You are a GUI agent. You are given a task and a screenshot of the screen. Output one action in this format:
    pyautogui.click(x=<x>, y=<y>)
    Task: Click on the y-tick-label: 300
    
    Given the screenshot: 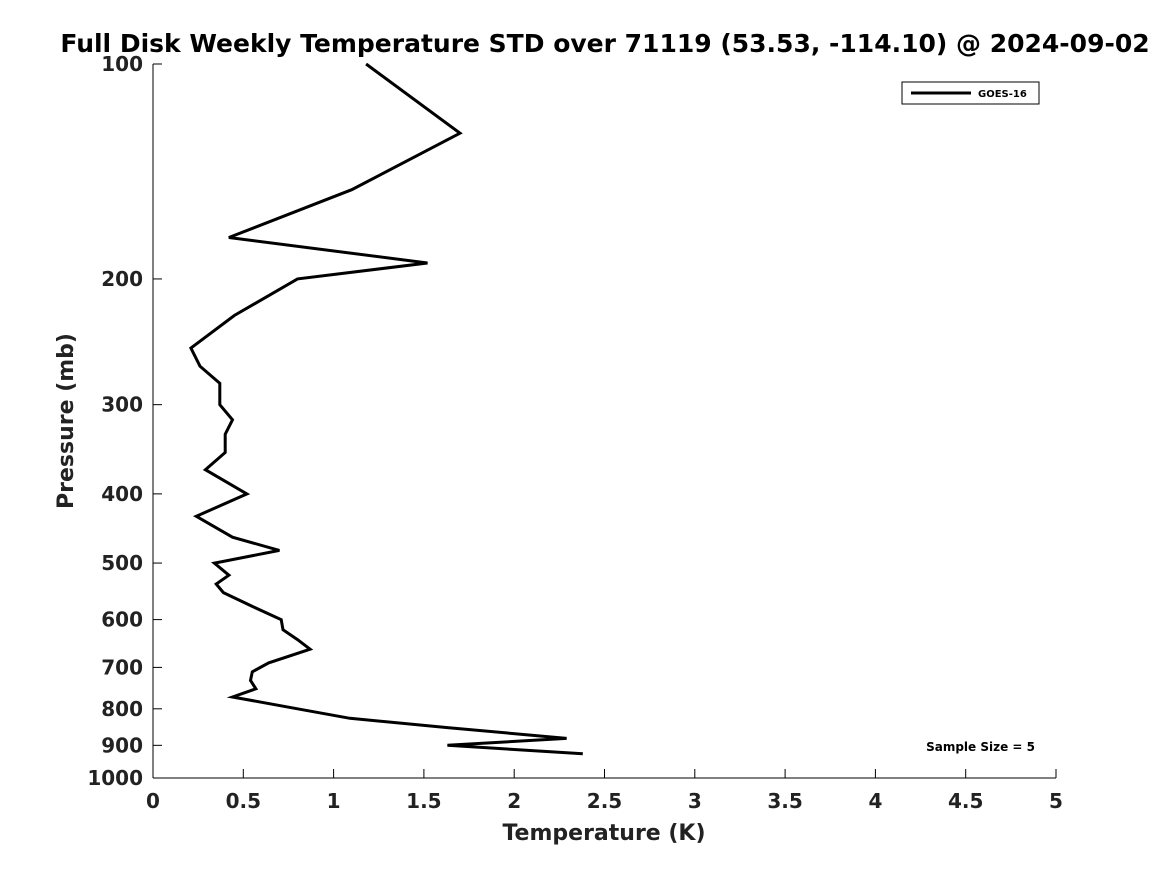 What is the action you would take?
    pyautogui.click(x=122, y=405)
    